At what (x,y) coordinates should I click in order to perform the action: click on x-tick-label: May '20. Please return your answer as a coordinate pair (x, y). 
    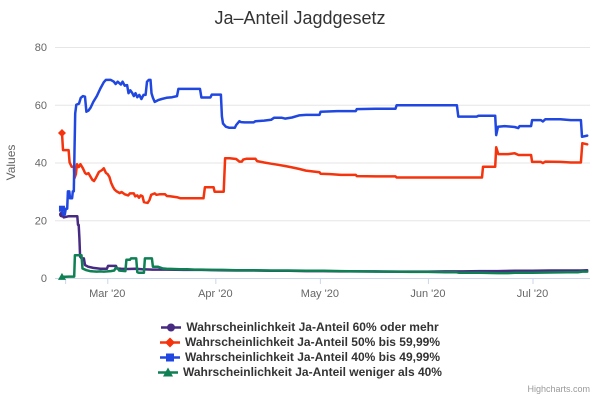
    Looking at the image, I should click on (320, 294).